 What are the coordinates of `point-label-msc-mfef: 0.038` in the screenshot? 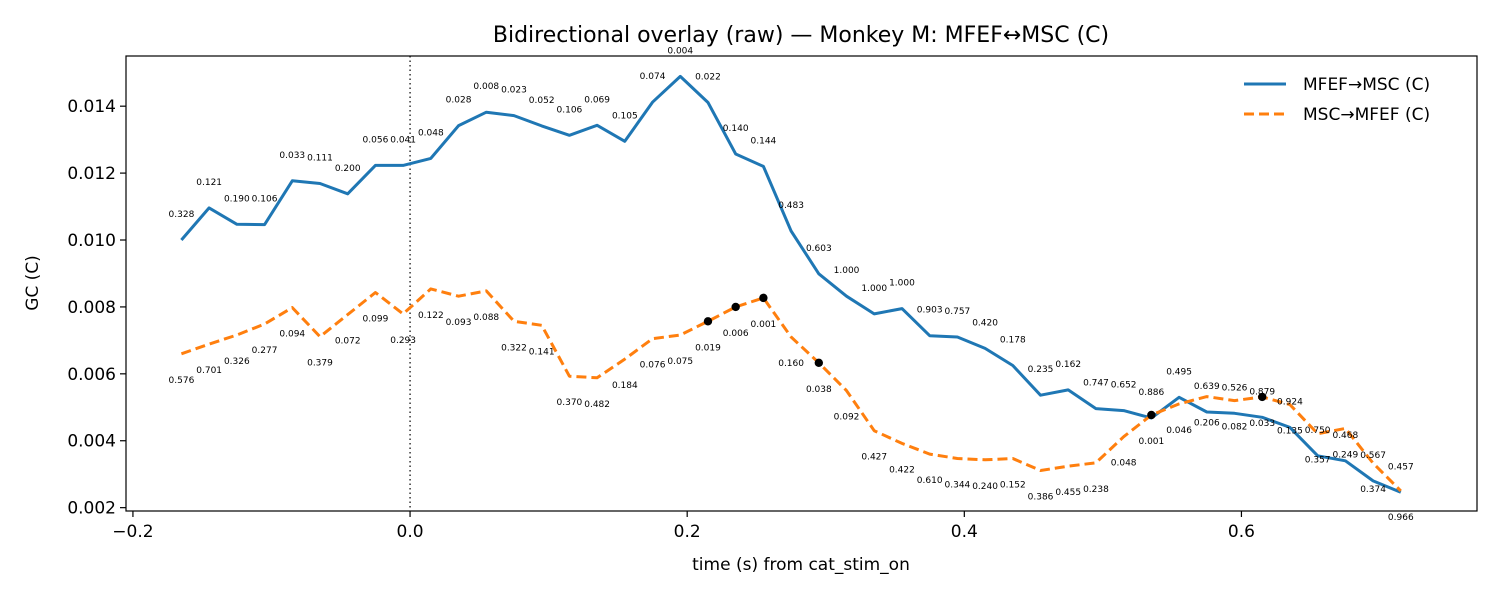 It's located at (819, 390).